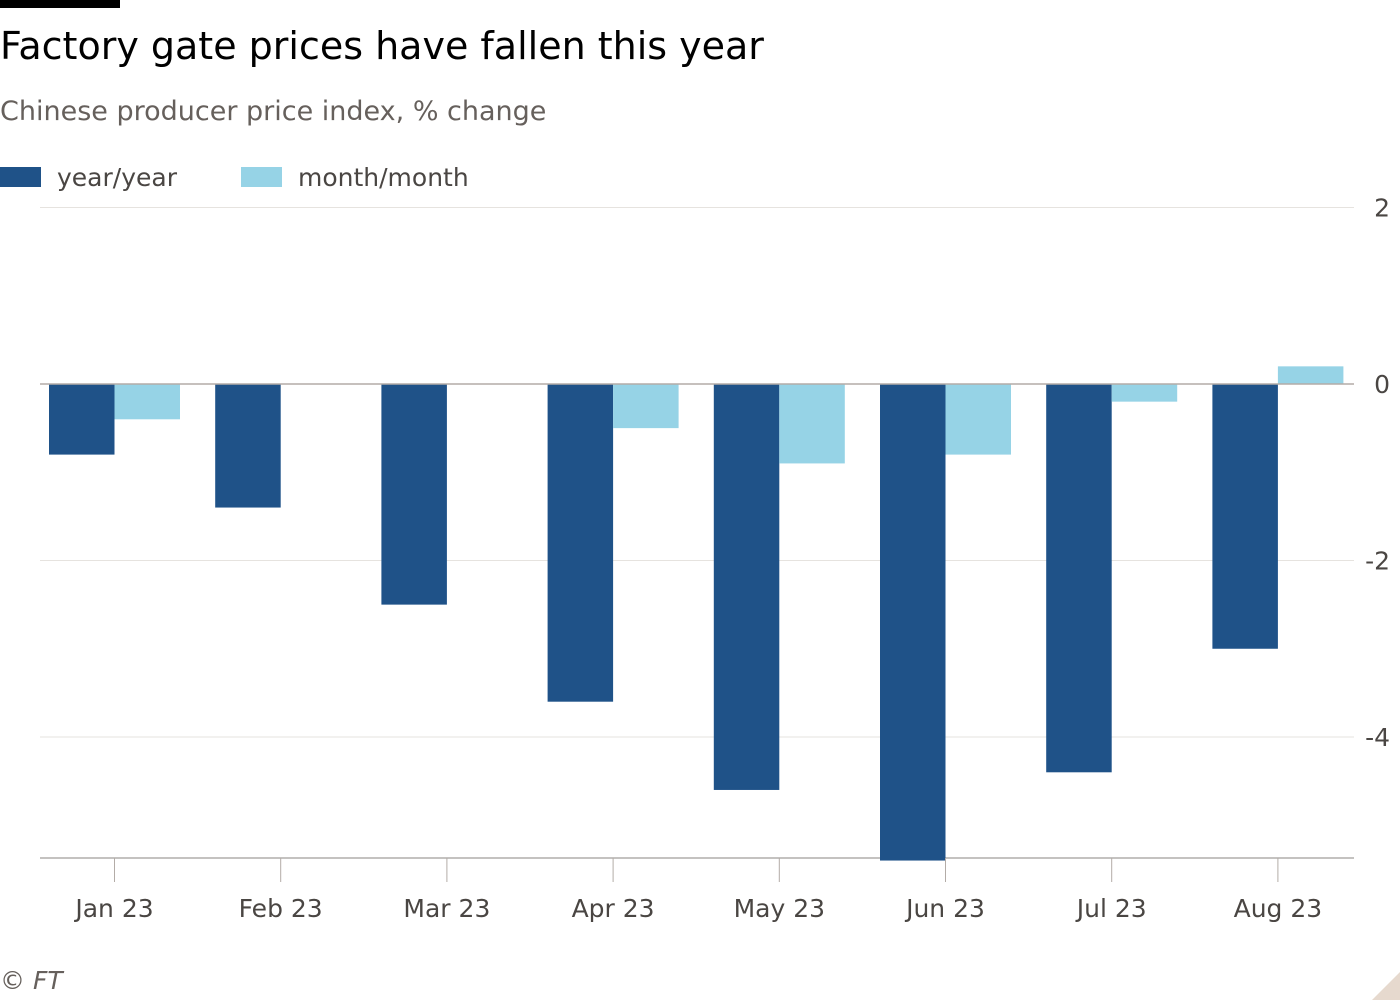 The height and width of the screenshot is (1000, 1400). I want to click on corner-mark, so click(1386, 986).